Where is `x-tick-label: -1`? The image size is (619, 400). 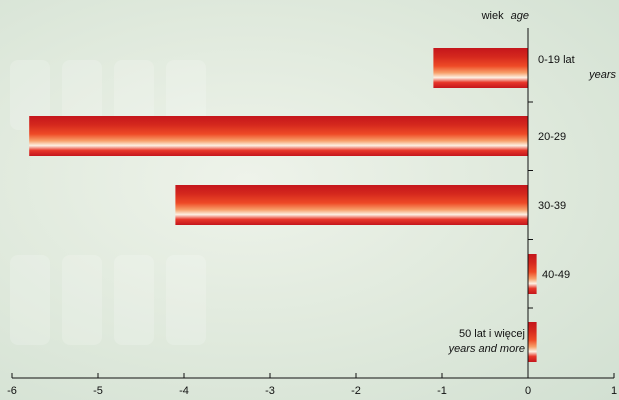
x-tick-label: -1 is located at coordinates (442, 391).